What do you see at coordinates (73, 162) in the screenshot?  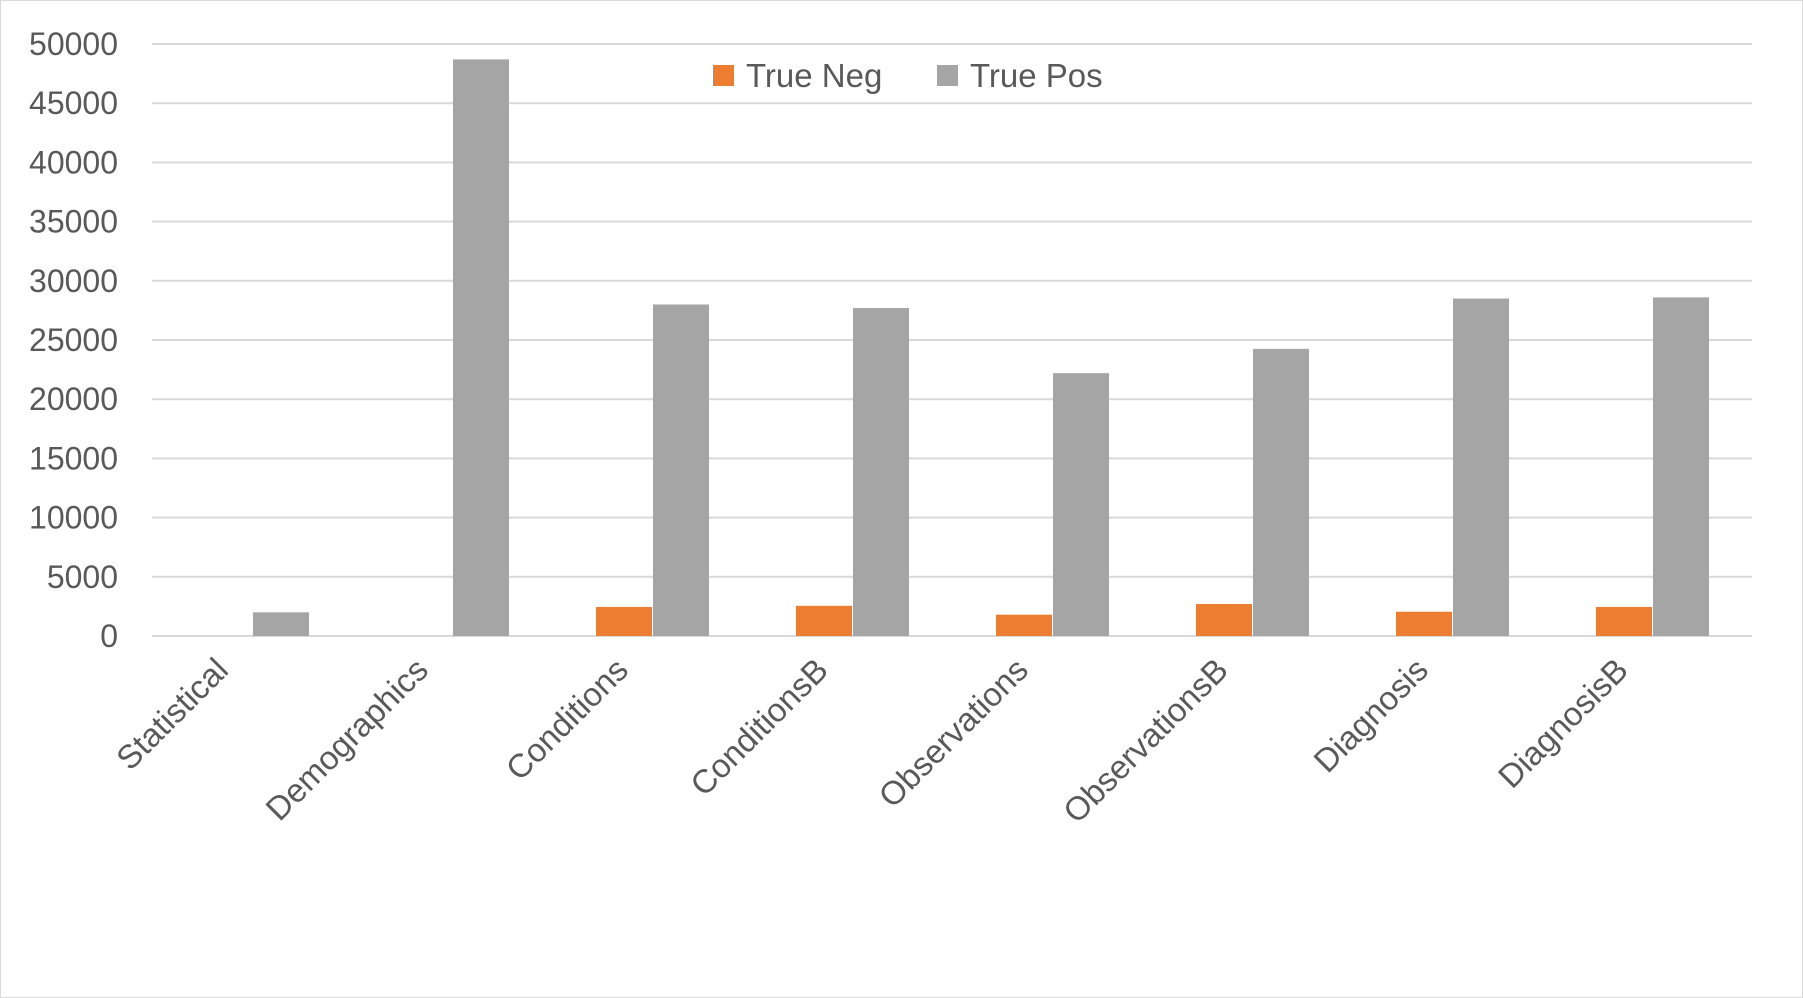 I see `y-tick-label: 40000` at bounding box center [73, 162].